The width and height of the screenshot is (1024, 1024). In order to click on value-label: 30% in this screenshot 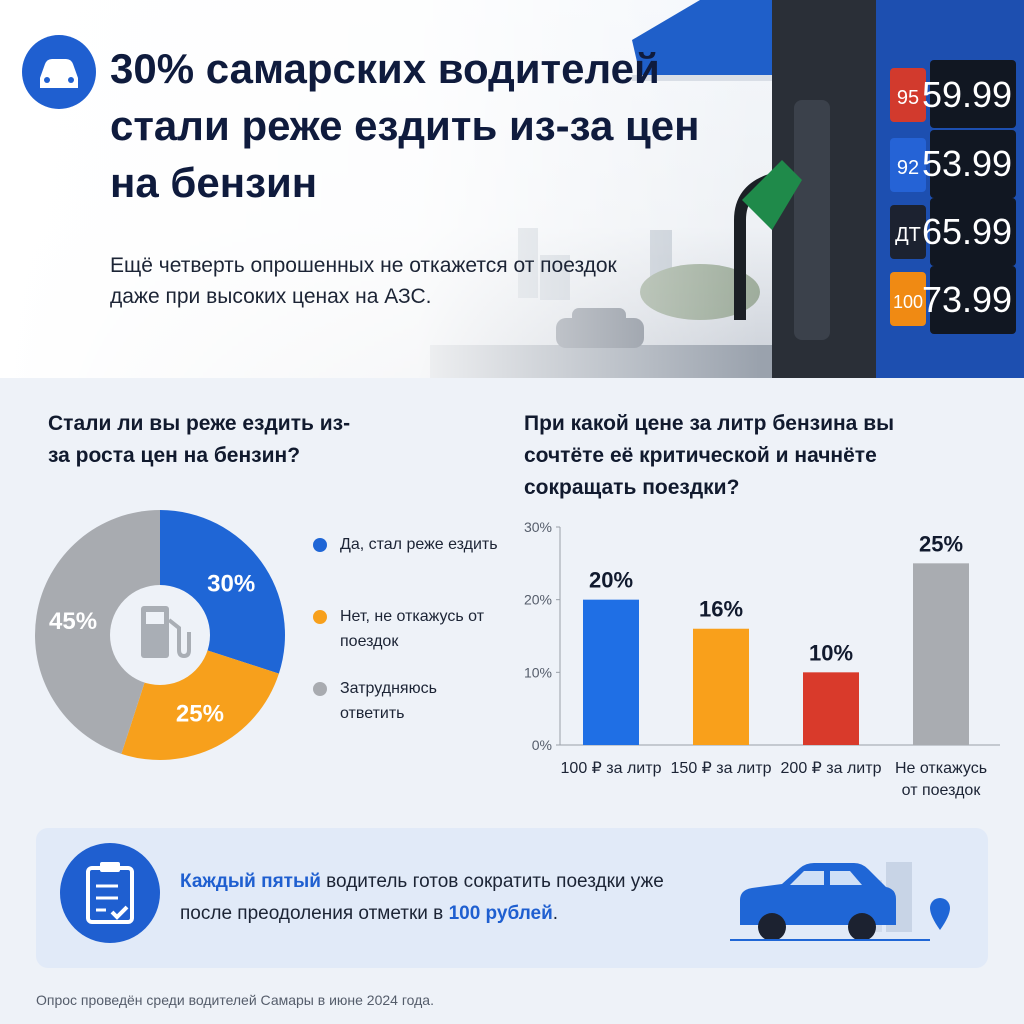, I will do `click(231, 583)`.